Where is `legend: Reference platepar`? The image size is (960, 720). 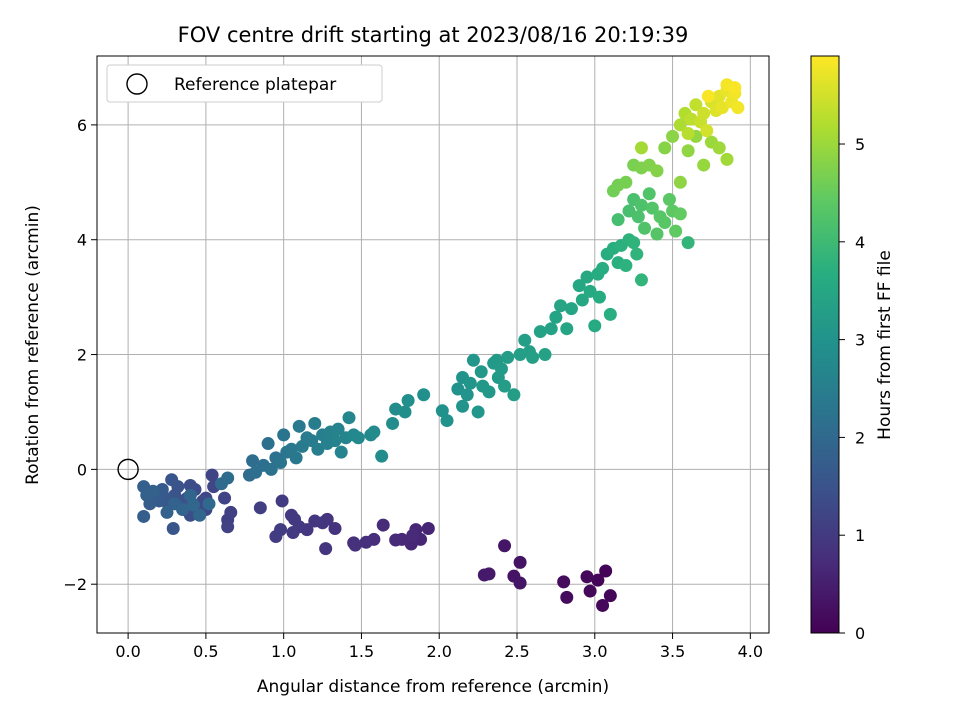 legend: Reference platepar is located at coordinates (244, 83).